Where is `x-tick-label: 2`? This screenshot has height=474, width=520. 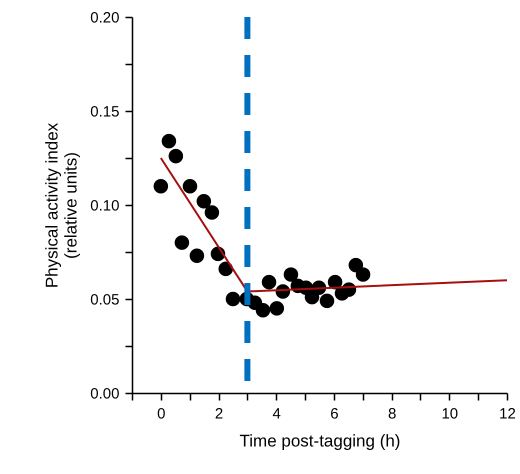 x-tick-label: 2 is located at coordinates (219, 414).